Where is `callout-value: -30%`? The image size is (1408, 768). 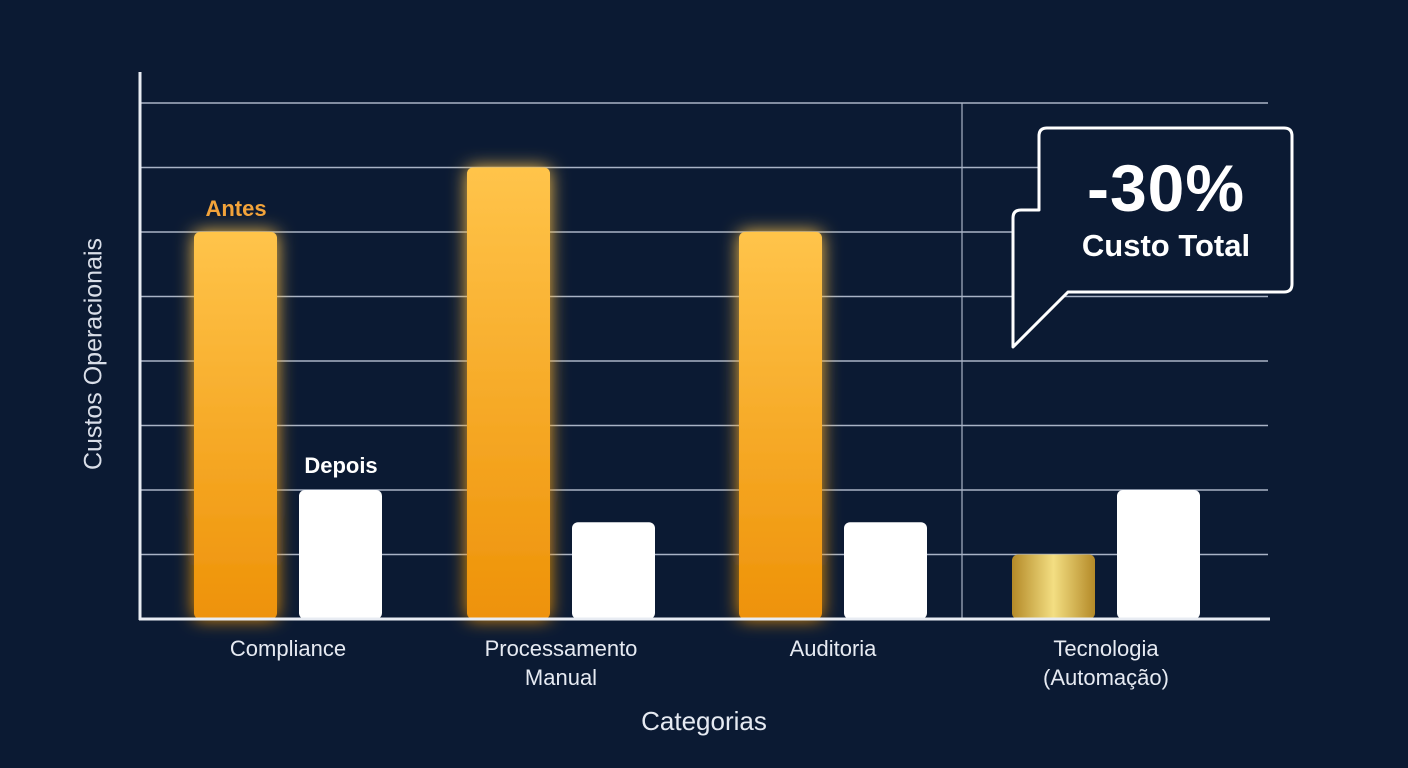
callout-value: -30% is located at coordinates (1166, 188).